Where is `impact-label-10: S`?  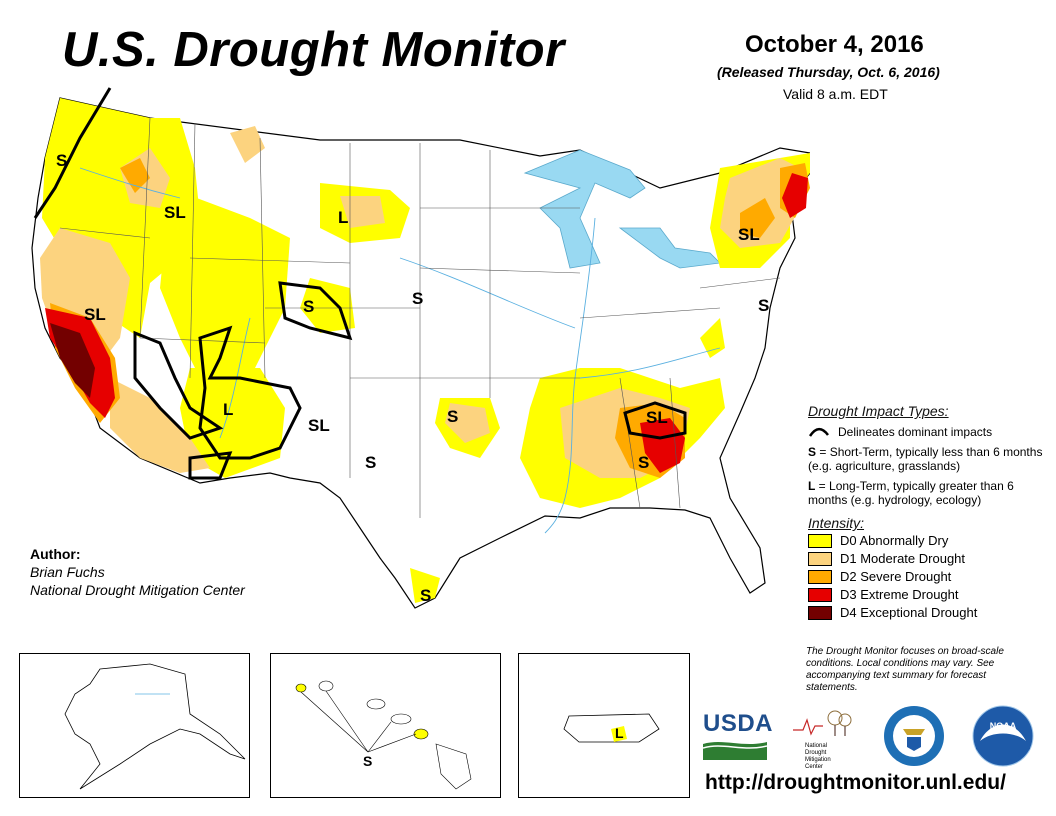 impact-label-10: S is located at coordinates (452, 416).